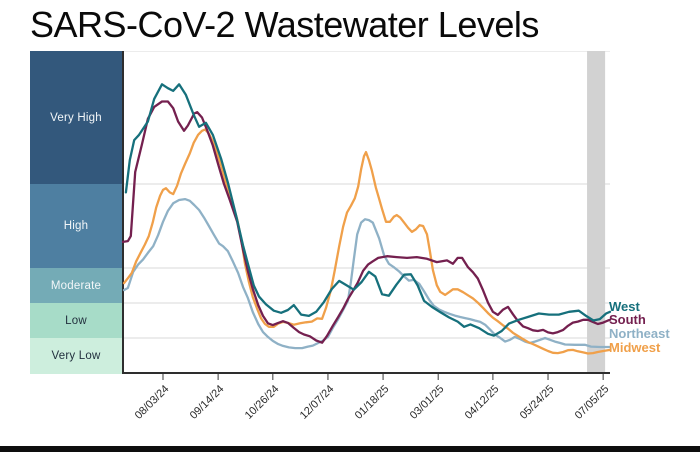 This screenshot has width=700, height=452. I want to click on y-band-very-low: Very Low, so click(76, 356).